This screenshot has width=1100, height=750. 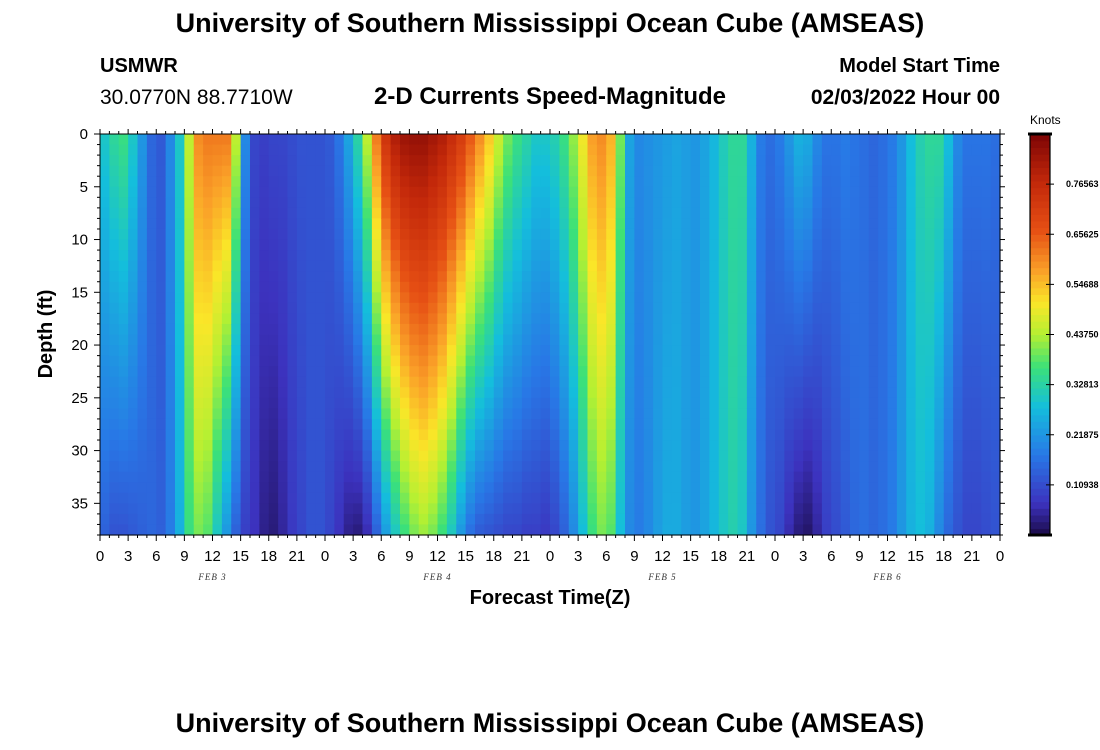 I want to click on x-tick-label: 6, so click(x=156, y=556).